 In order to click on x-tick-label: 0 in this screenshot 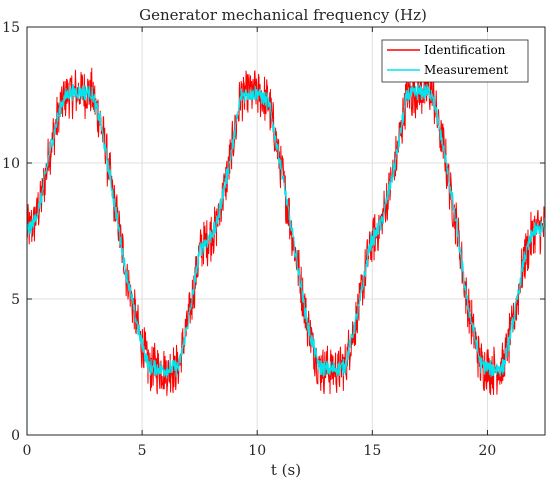, I will do `click(27, 451)`.